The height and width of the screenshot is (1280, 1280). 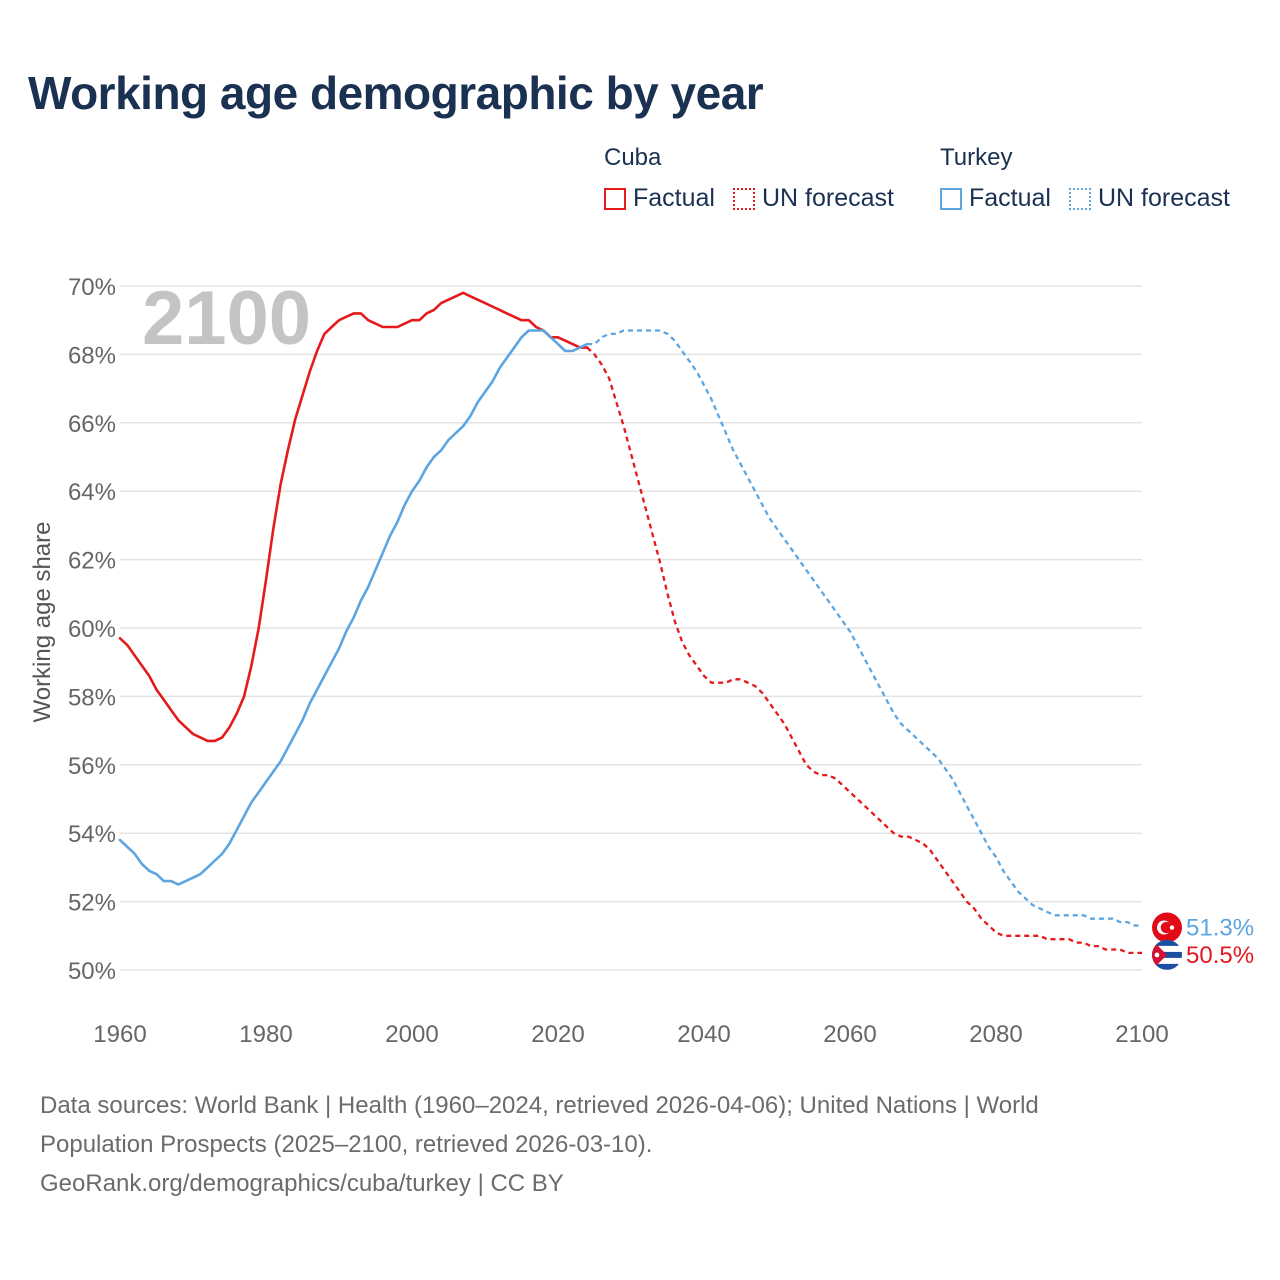 I want to click on y-tick-label: 64%, so click(x=92, y=492).